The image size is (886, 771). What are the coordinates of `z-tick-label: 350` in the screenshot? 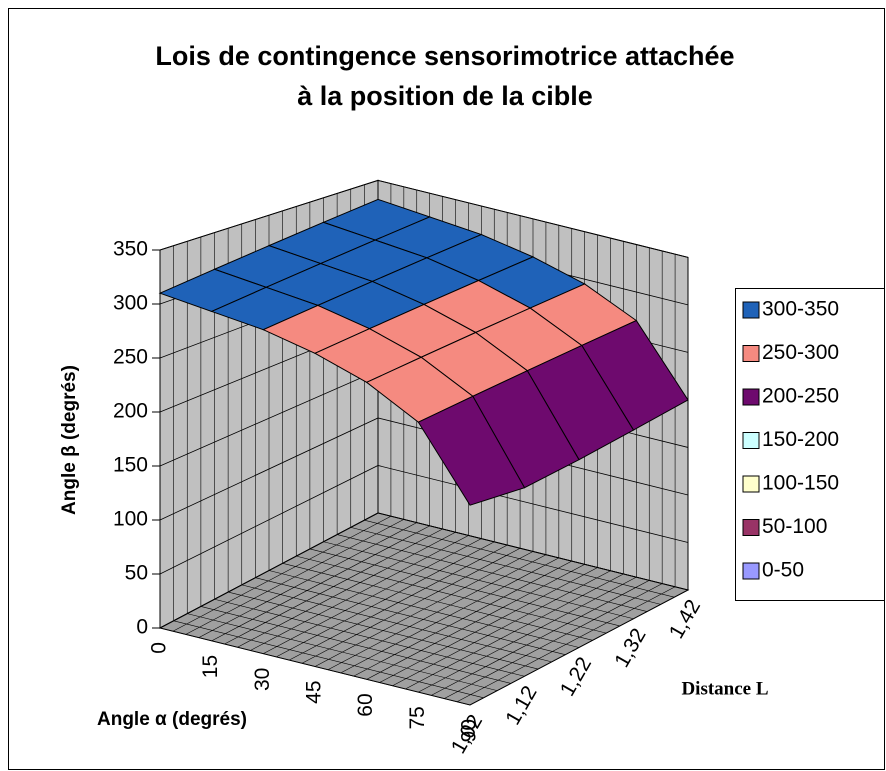 It's located at (130, 249).